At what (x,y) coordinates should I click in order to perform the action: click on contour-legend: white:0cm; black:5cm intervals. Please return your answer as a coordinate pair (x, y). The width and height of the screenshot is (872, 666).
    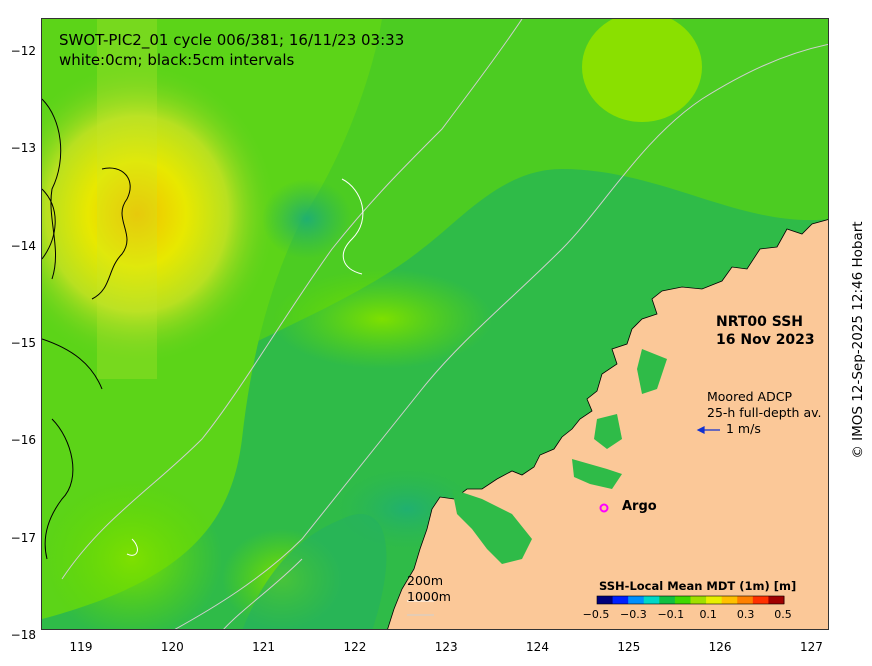
    Looking at the image, I should click on (177, 60).